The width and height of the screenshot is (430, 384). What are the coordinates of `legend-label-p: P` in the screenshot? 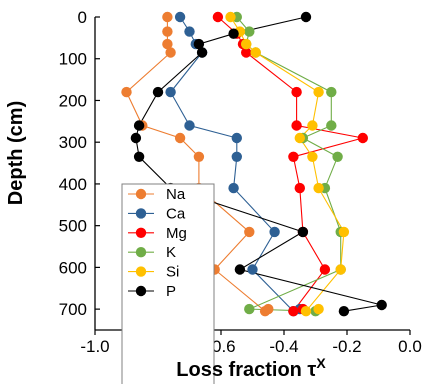 It's located at (171, 291).